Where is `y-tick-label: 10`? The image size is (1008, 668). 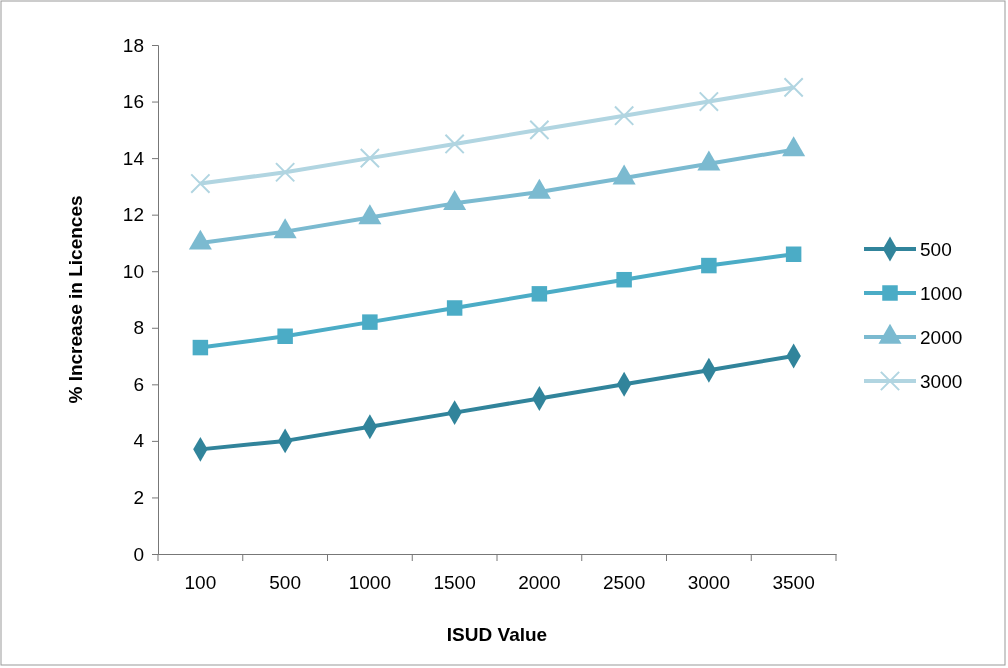
y-tick-label: 10 is located at coordinates (133, 271).